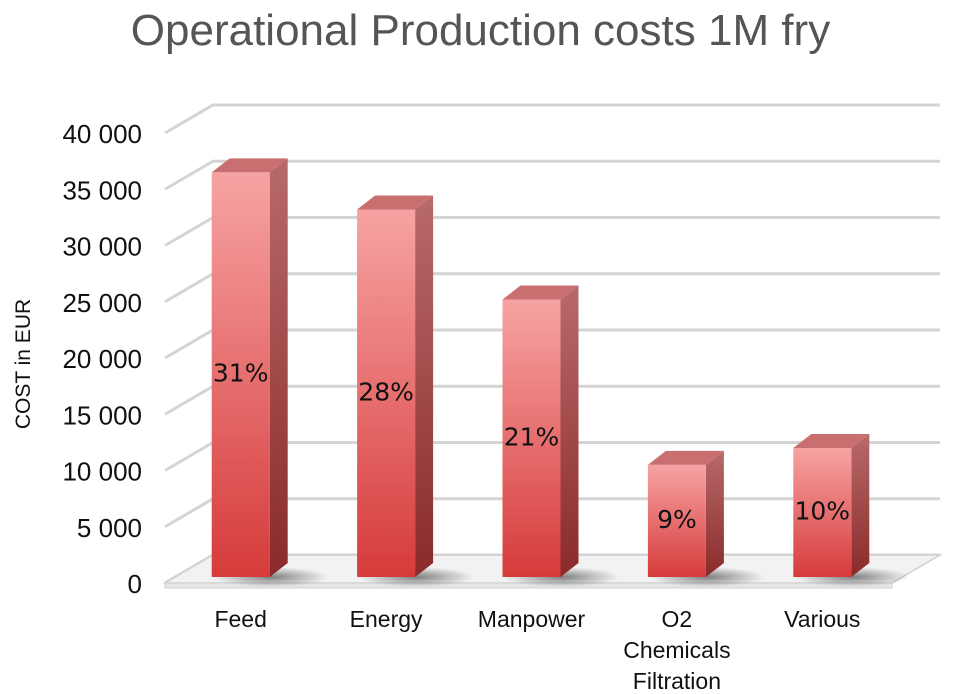 The width and height of the screenshot is (961, 694). I want to click on data-label: 10%, so click(823, 511).